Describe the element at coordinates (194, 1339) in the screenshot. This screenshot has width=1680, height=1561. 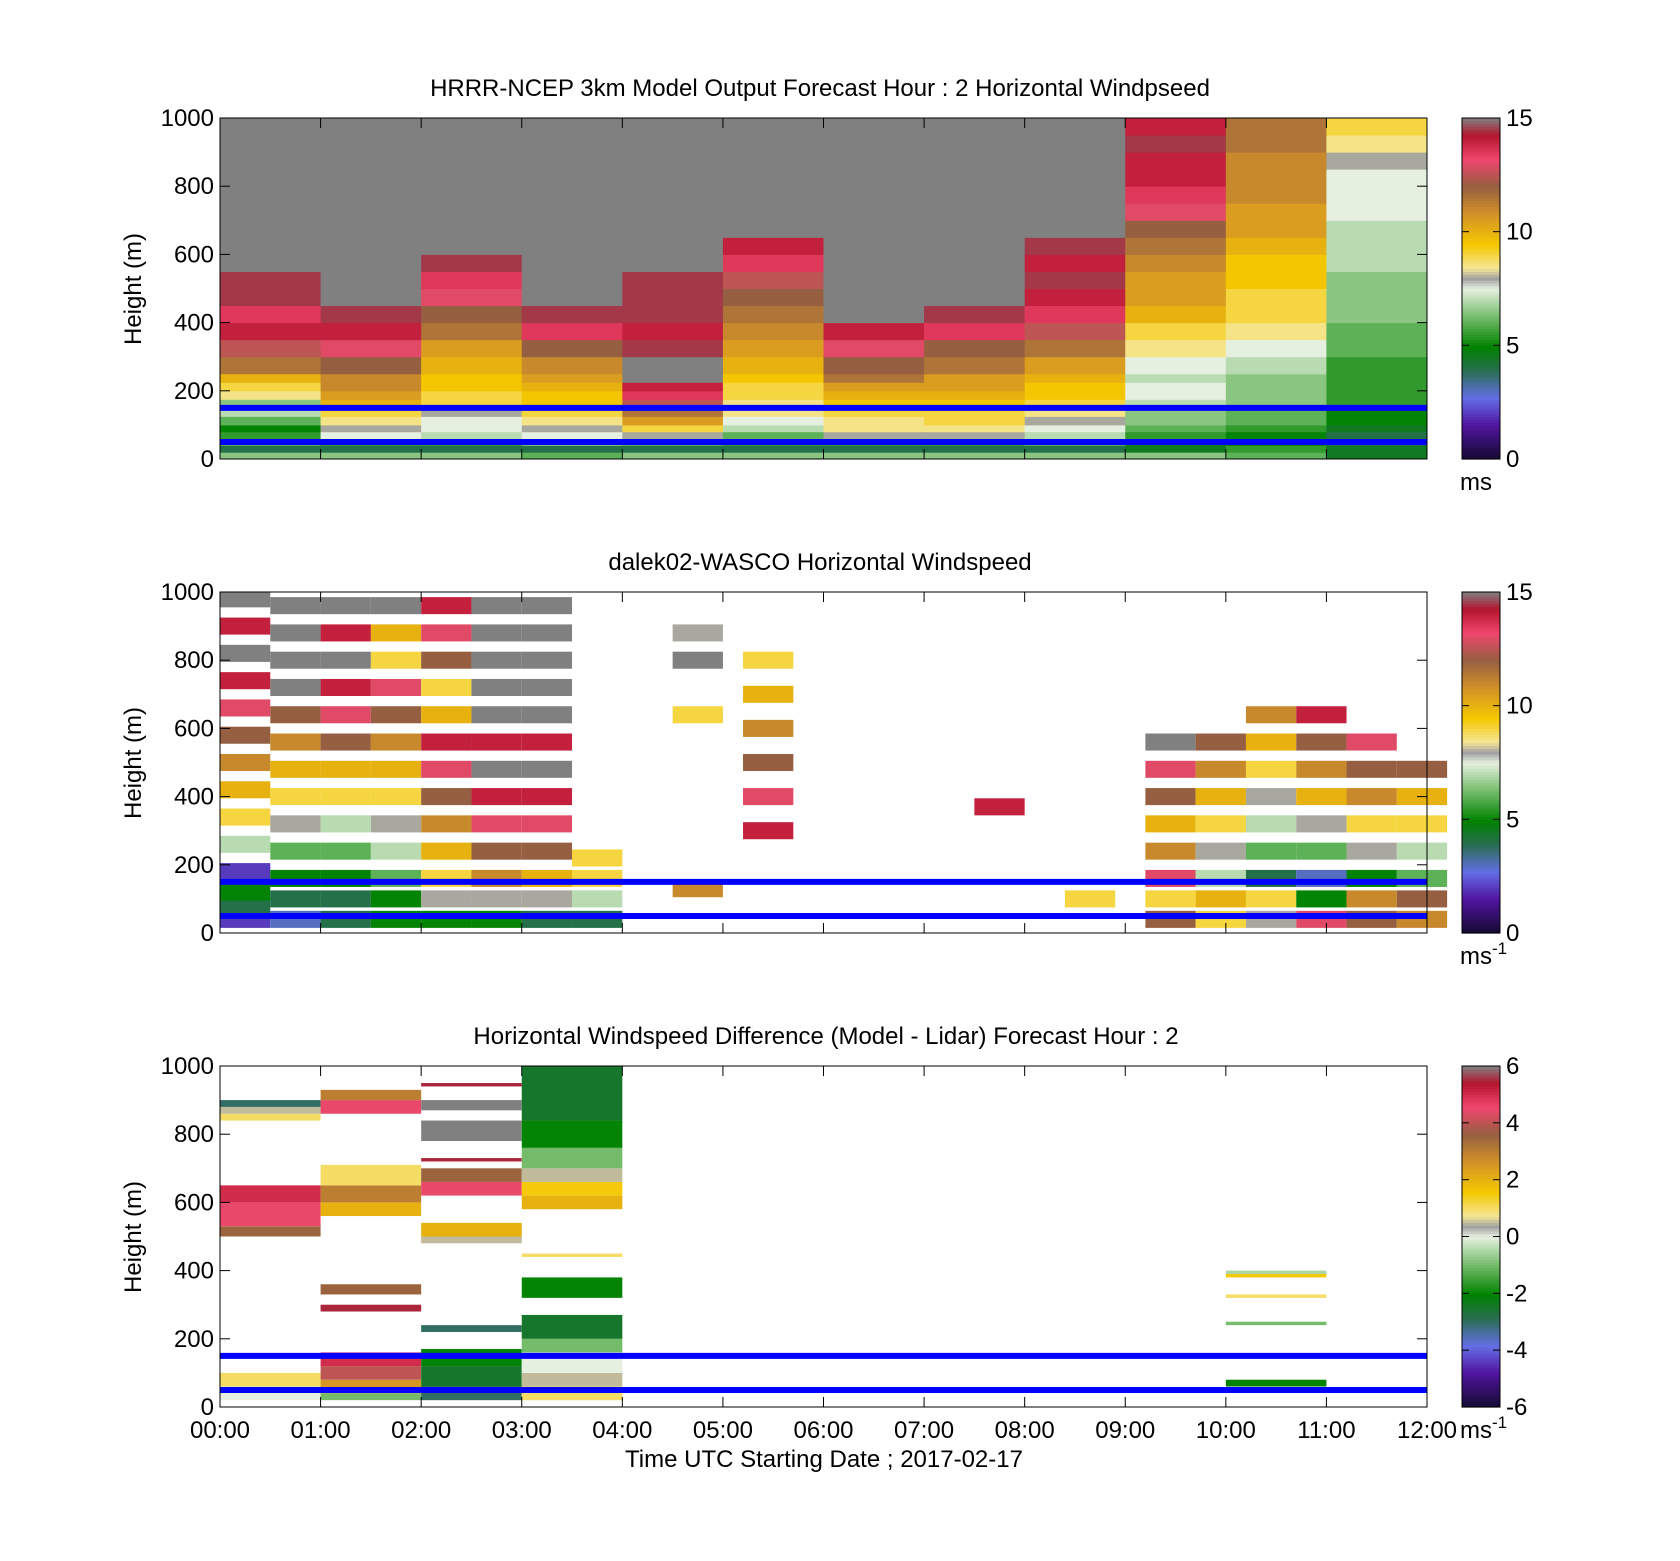
I see `y-tick-label: 200` at that location.